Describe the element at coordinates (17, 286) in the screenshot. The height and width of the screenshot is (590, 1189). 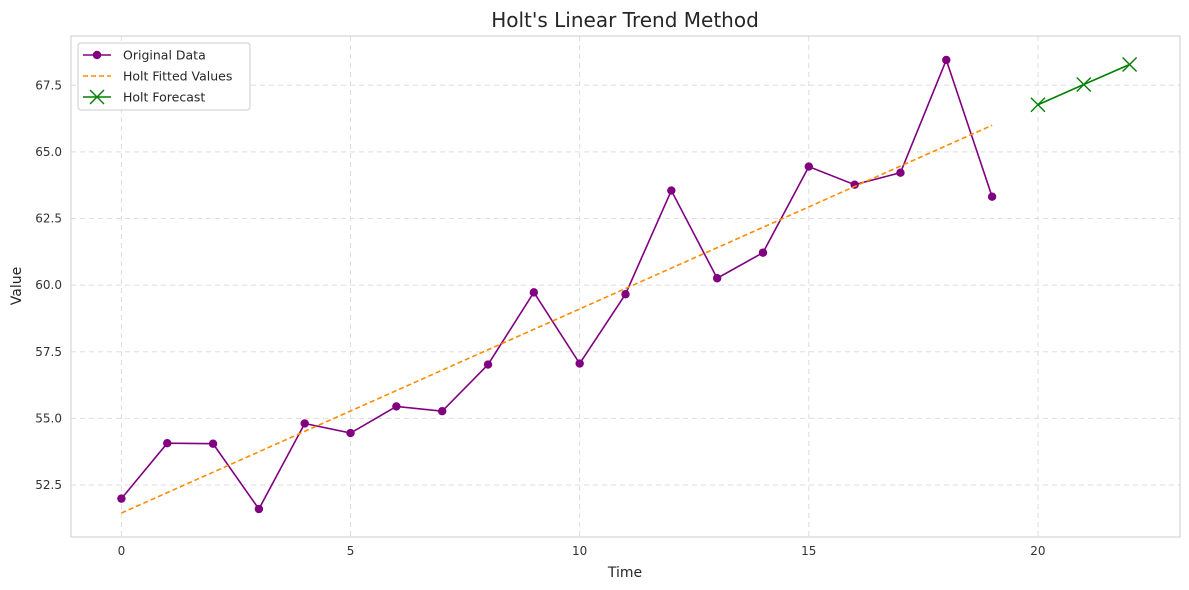
I see `y-axis-label: Value` at that location.